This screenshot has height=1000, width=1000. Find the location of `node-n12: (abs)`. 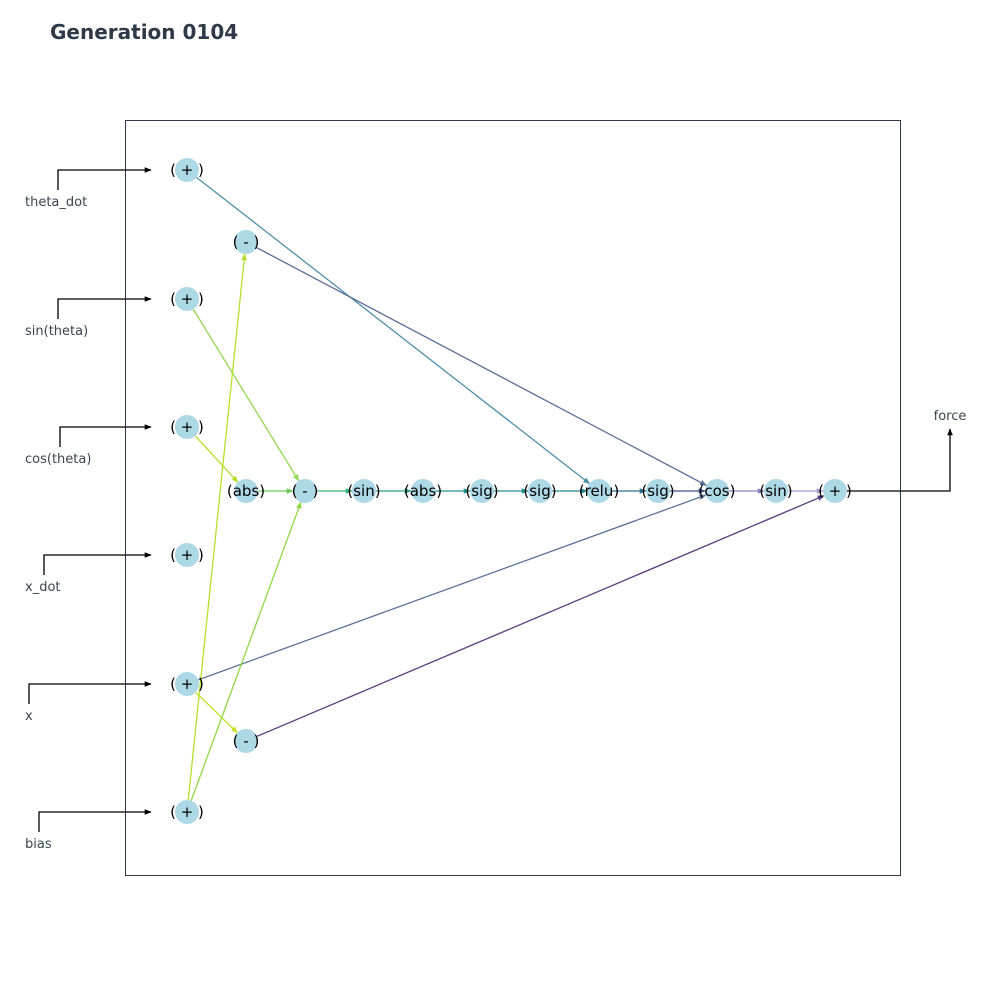

node-n12: (abs) is located at coordinates (423, 491).